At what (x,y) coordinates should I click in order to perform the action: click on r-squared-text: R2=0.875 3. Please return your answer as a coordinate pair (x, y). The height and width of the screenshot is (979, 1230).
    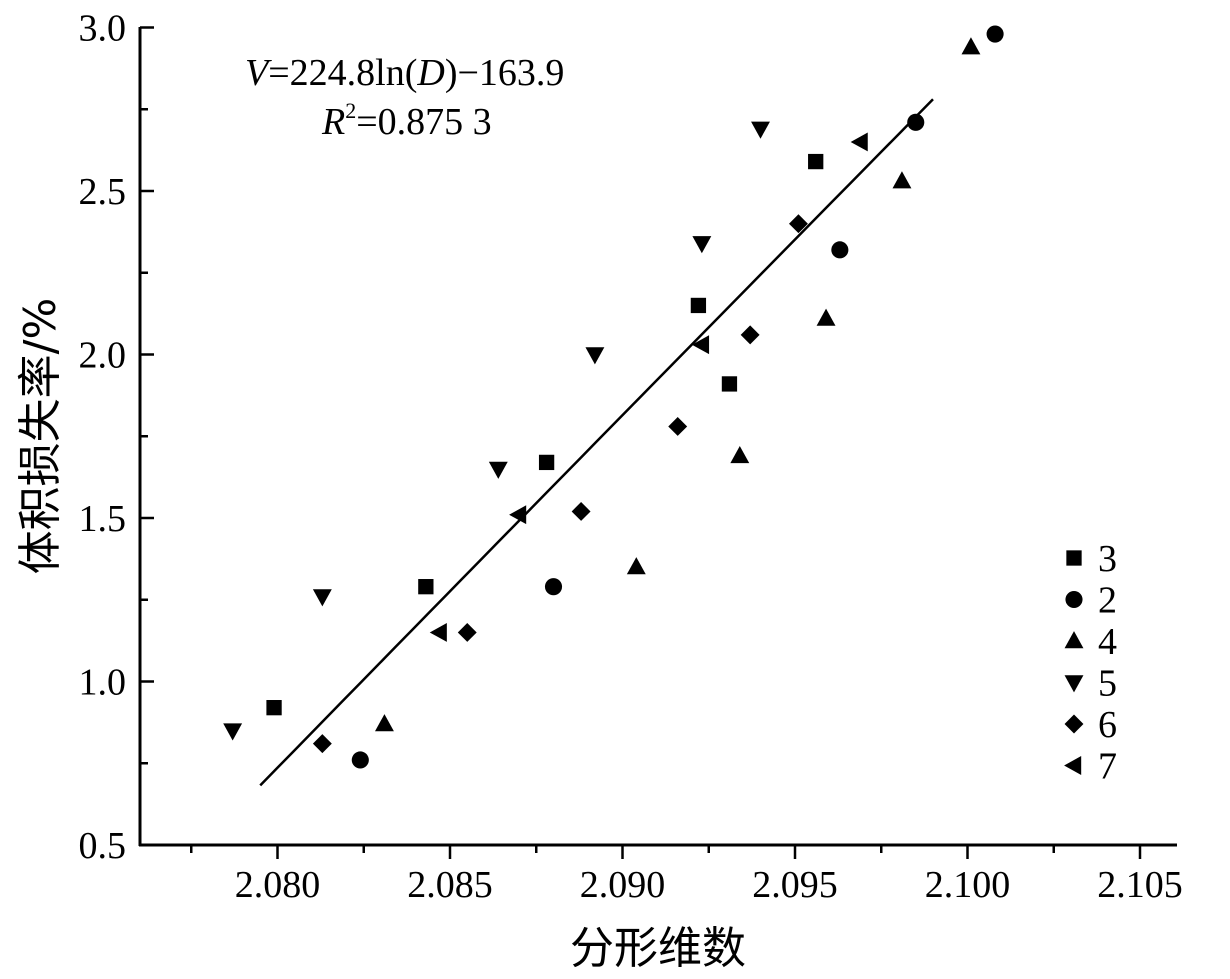
    Looking at the image, I should click on (406, 120).